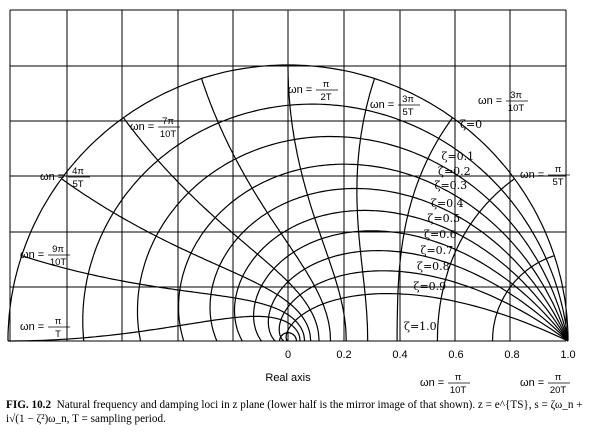  Describe the element at coordinates (532, 175) in the screenshot. I see `wn-label-symbol-3: ωn =` at that location.